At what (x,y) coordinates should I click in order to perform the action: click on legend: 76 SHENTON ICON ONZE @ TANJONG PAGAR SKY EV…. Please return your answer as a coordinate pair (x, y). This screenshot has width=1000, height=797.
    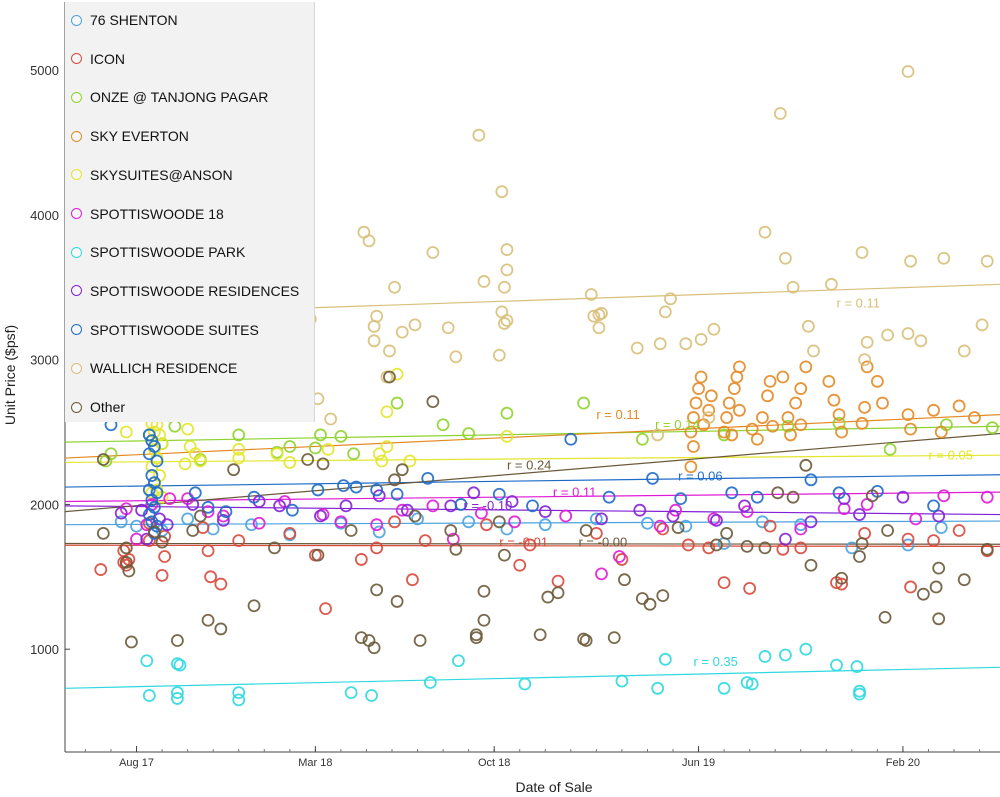
    Looking at the image, I should click on (190, 212).